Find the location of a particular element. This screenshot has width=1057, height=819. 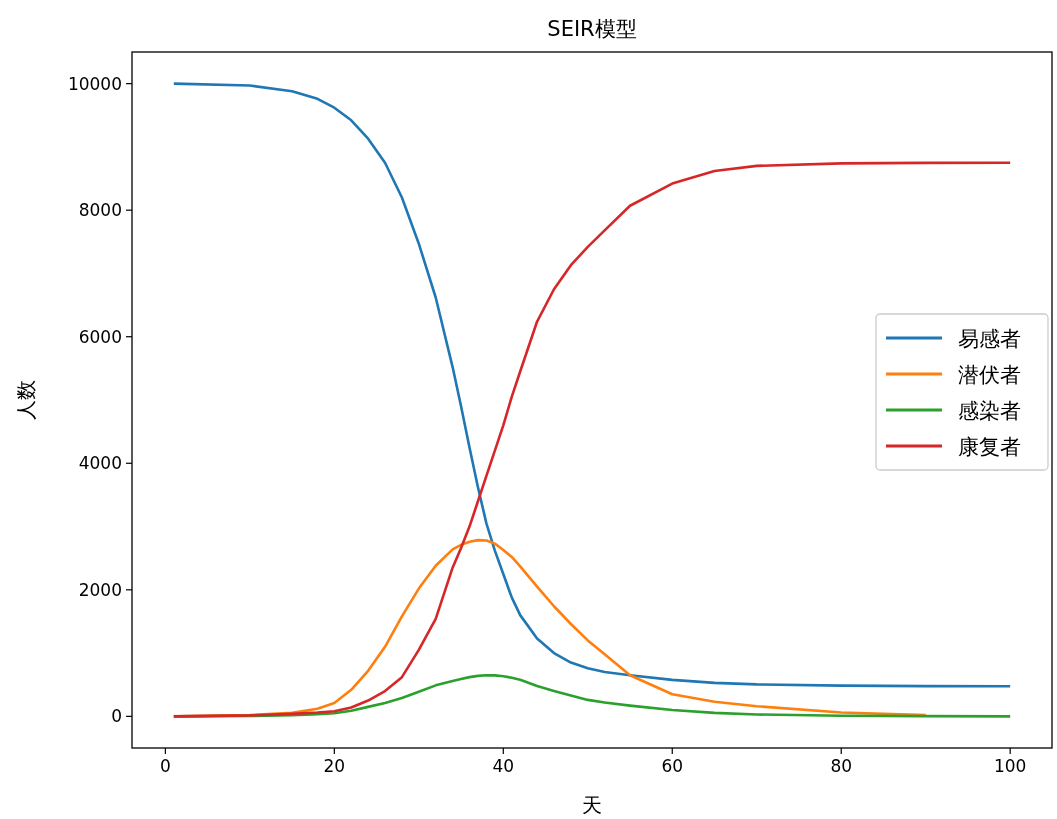

x-tick-label: 40 is located at coordinates (503, 766).